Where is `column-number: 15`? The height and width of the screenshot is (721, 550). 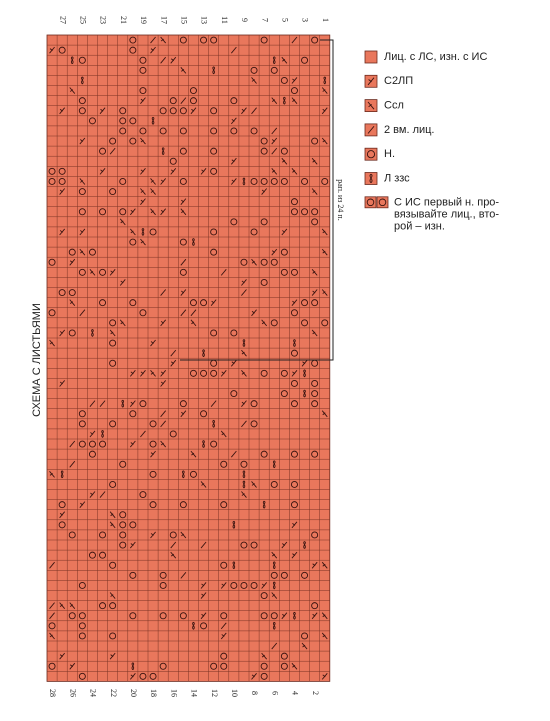 column-number: 15 is located at coordinates (184, 20).